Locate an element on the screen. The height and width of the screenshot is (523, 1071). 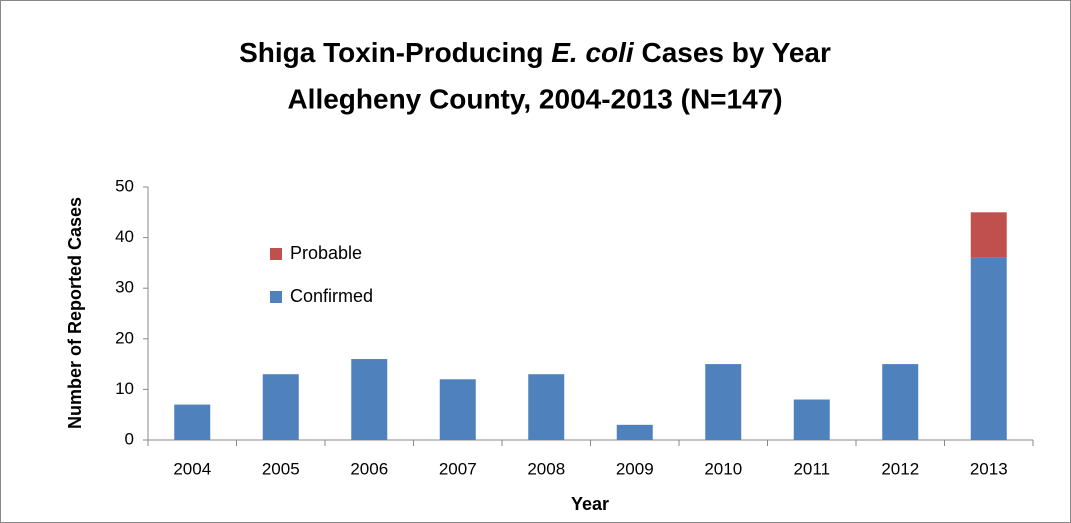
legend-label: Probable is located at coordinates (326, 253).